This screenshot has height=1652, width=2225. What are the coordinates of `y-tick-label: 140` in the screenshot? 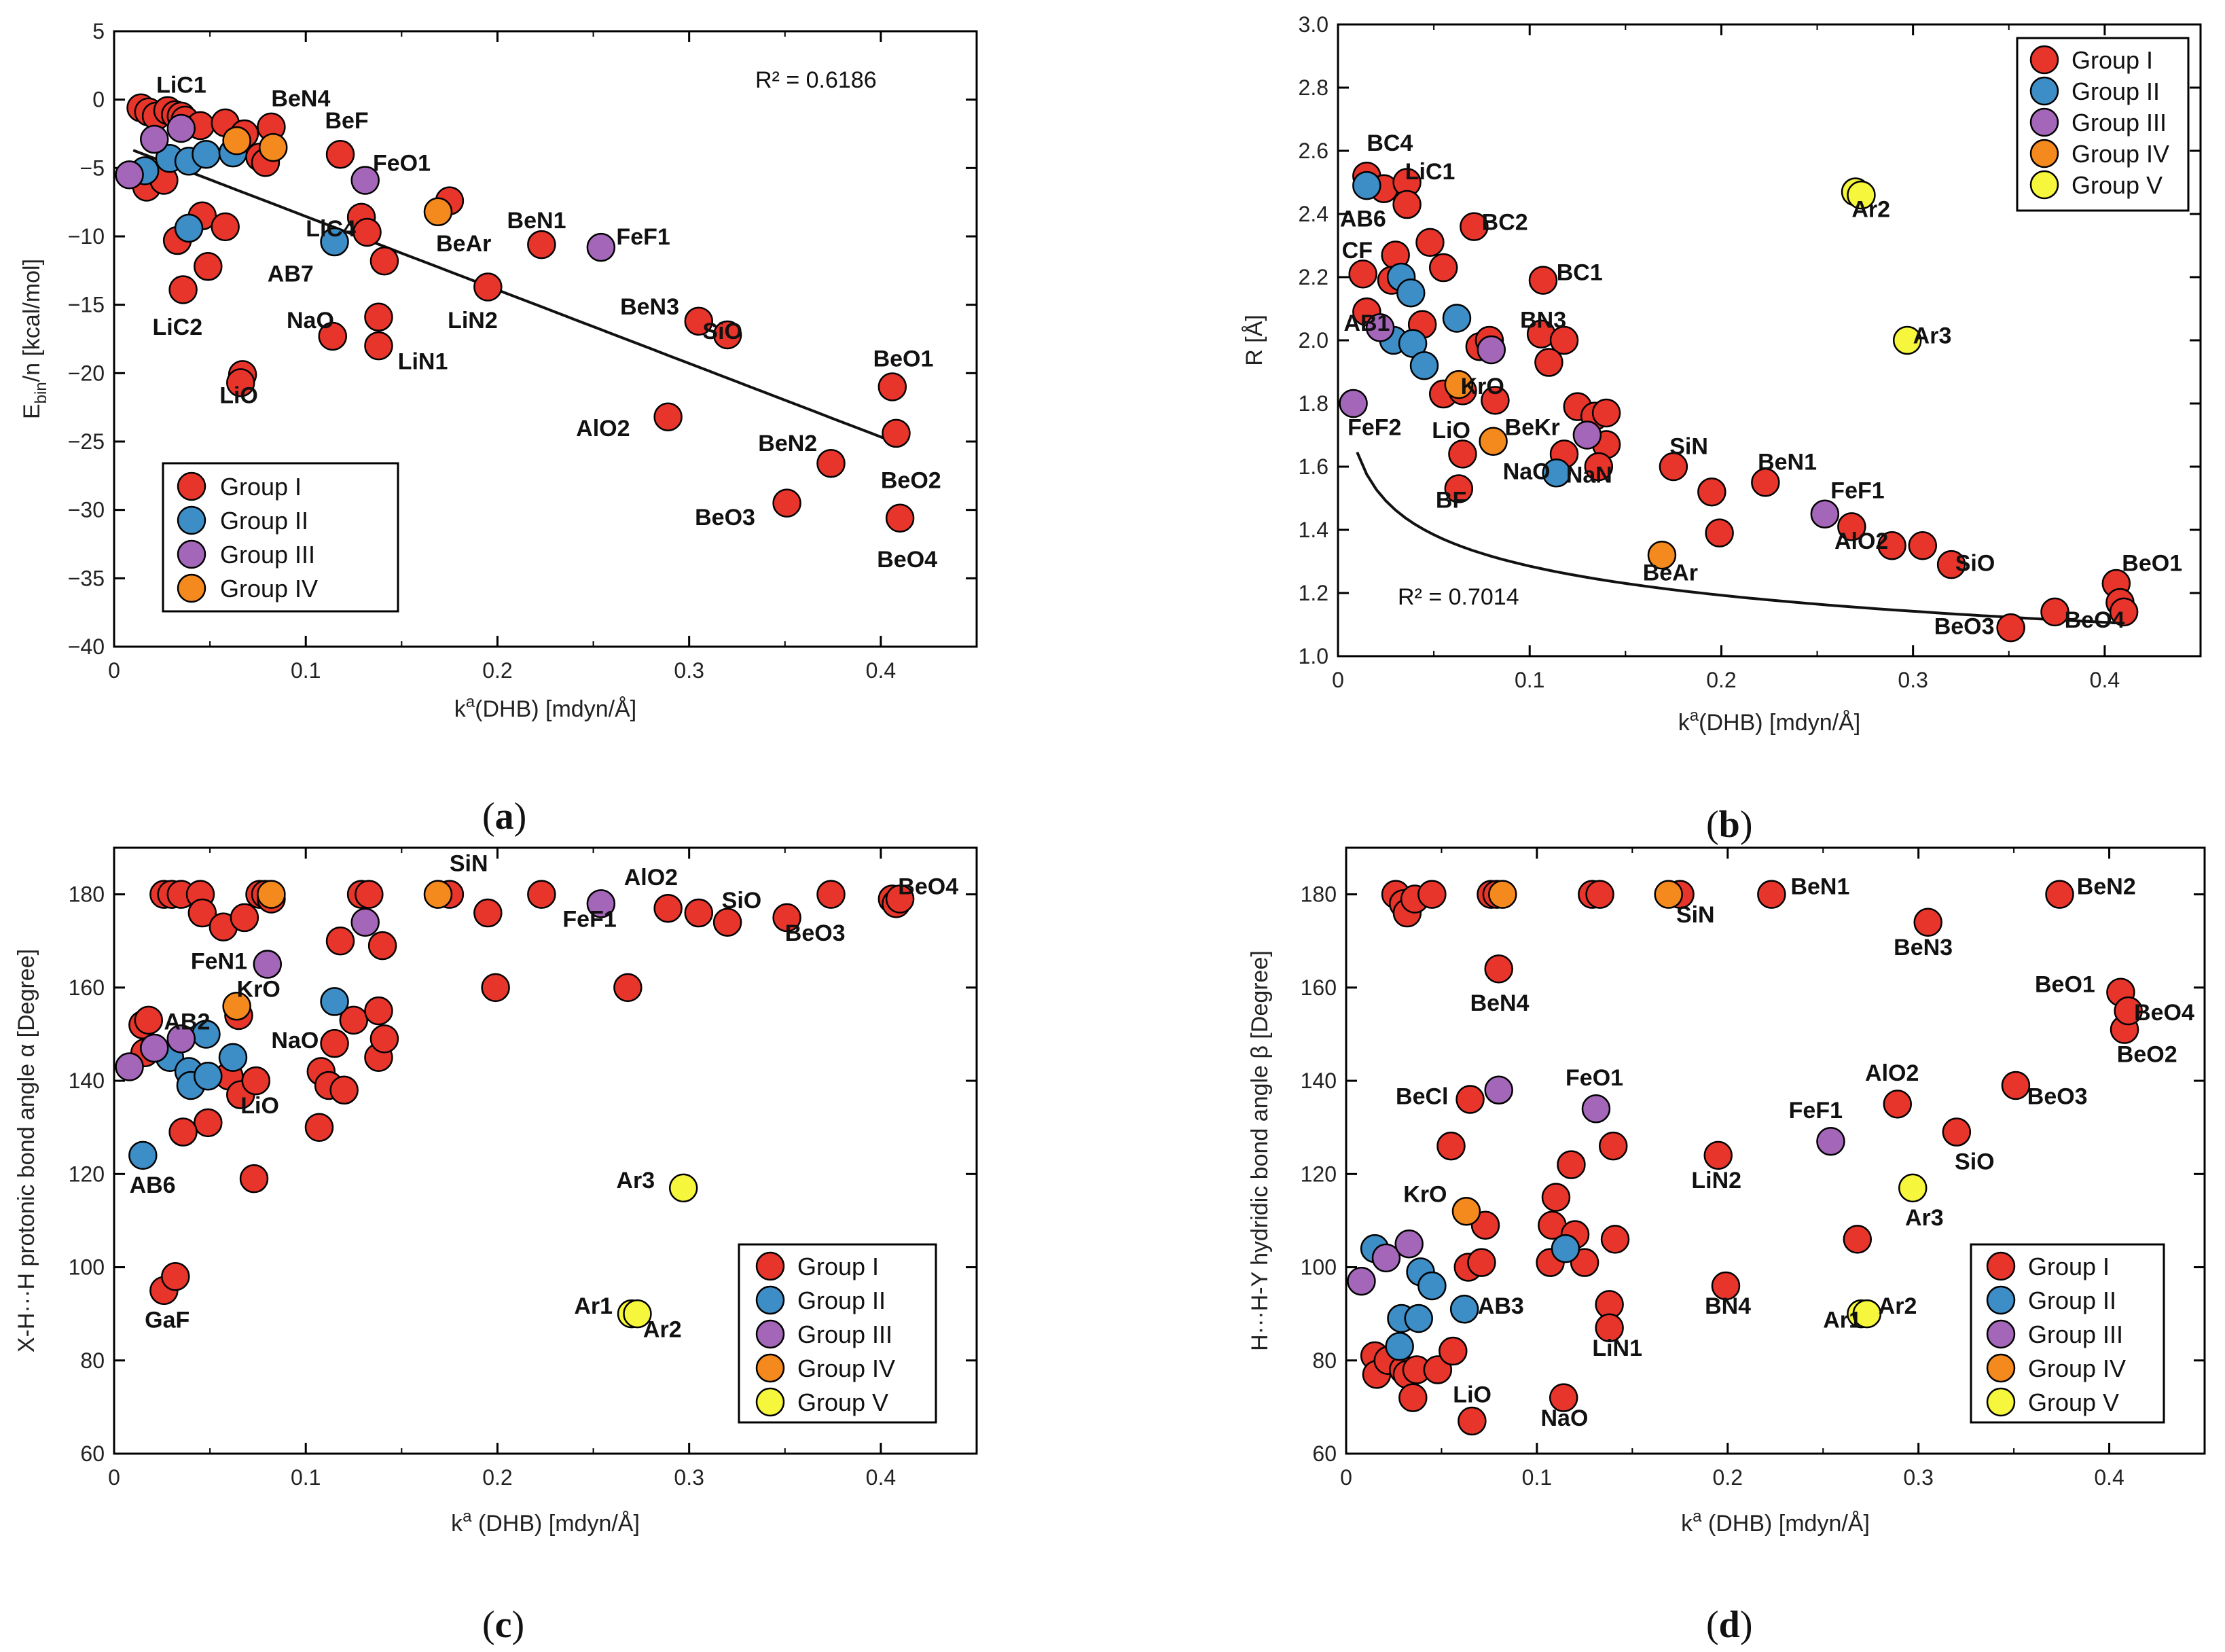 It's located at (87, 1081).